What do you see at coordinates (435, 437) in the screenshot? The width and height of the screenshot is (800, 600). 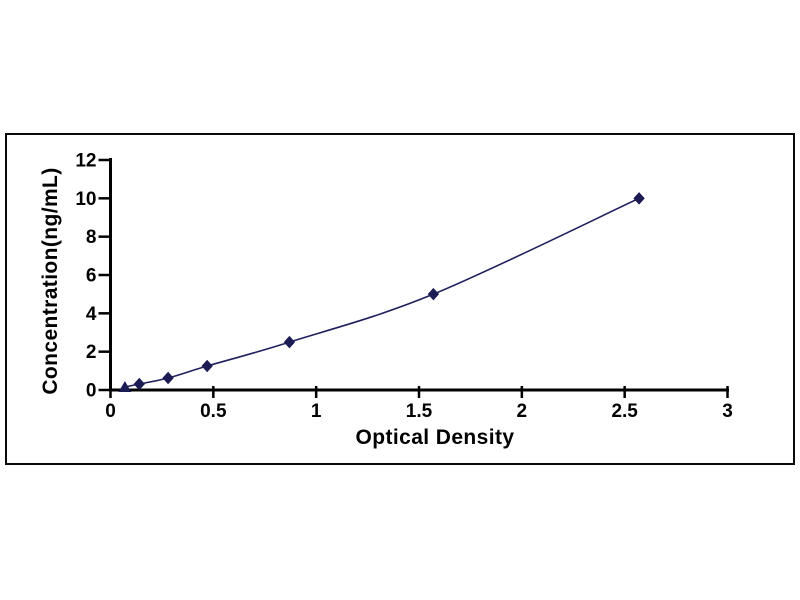 I see `x-axis-title: Optical Density` at bounding box center [435, 437].